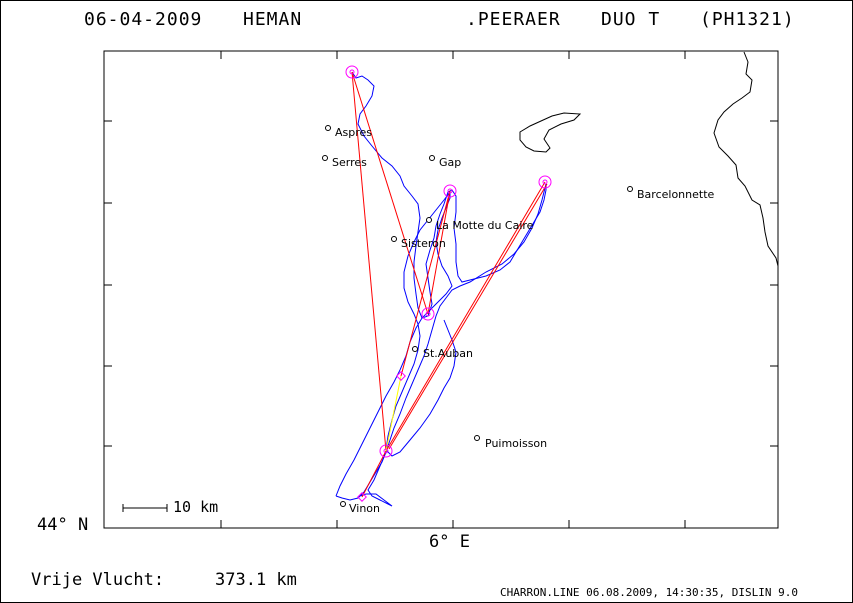 This screenshot has width=853, height=603. Describe the element at coordinates (364, 508) in the screenshot. I see `town-label-vinon: Vinon` at that location.